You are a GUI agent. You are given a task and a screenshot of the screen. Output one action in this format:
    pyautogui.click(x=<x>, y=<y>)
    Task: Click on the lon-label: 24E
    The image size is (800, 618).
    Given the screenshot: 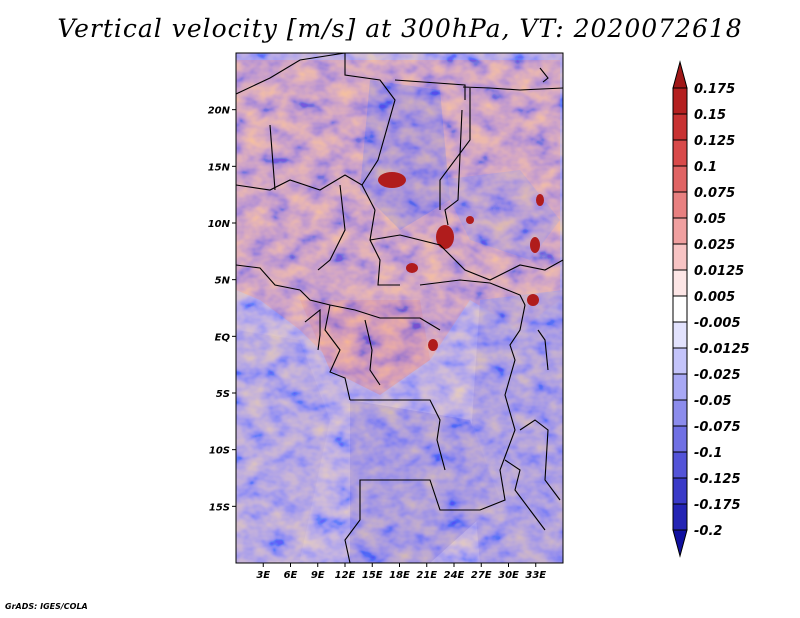 What is the action you would take?
    pyautogui.click(x=454, y=575)
    